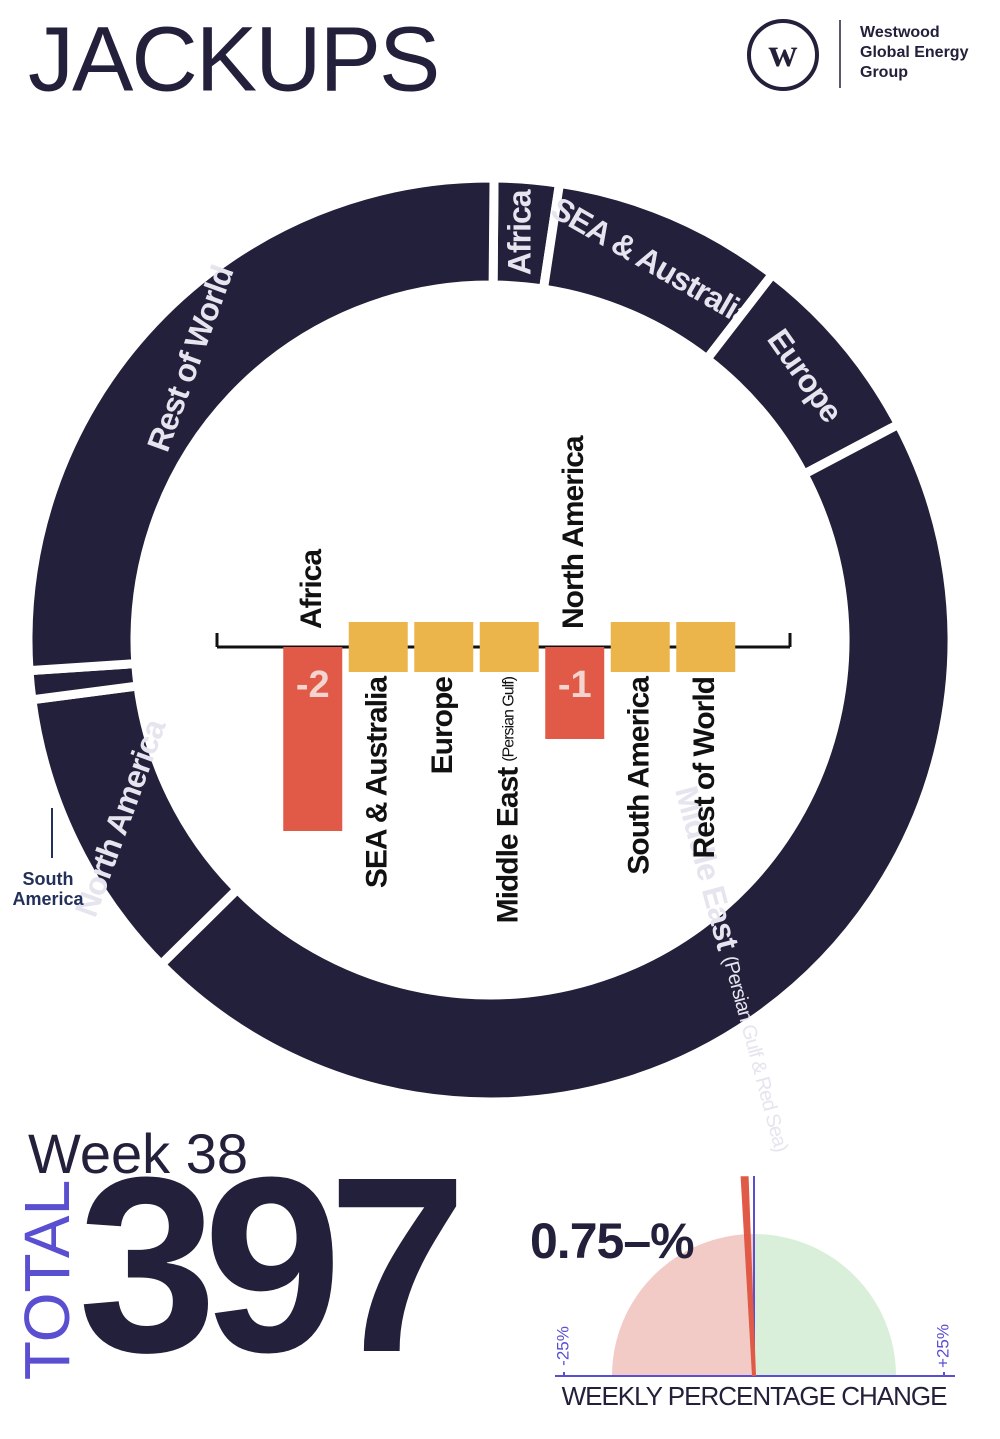  I want to click on bar-category-name: Rest of World, so click(704, 767).